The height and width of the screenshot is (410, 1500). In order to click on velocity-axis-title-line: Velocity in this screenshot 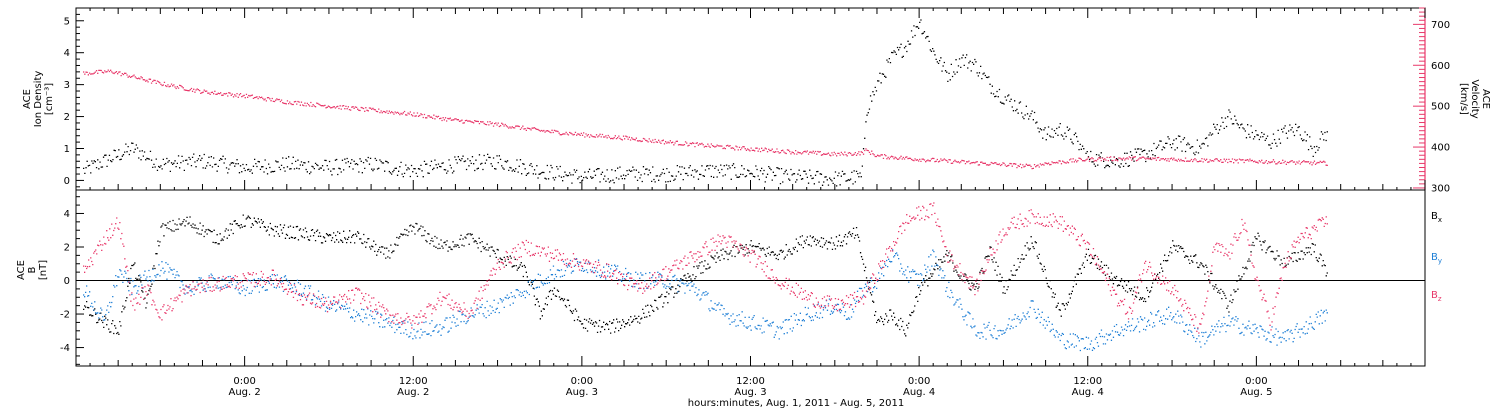, I will do `click(1474, 98)`.